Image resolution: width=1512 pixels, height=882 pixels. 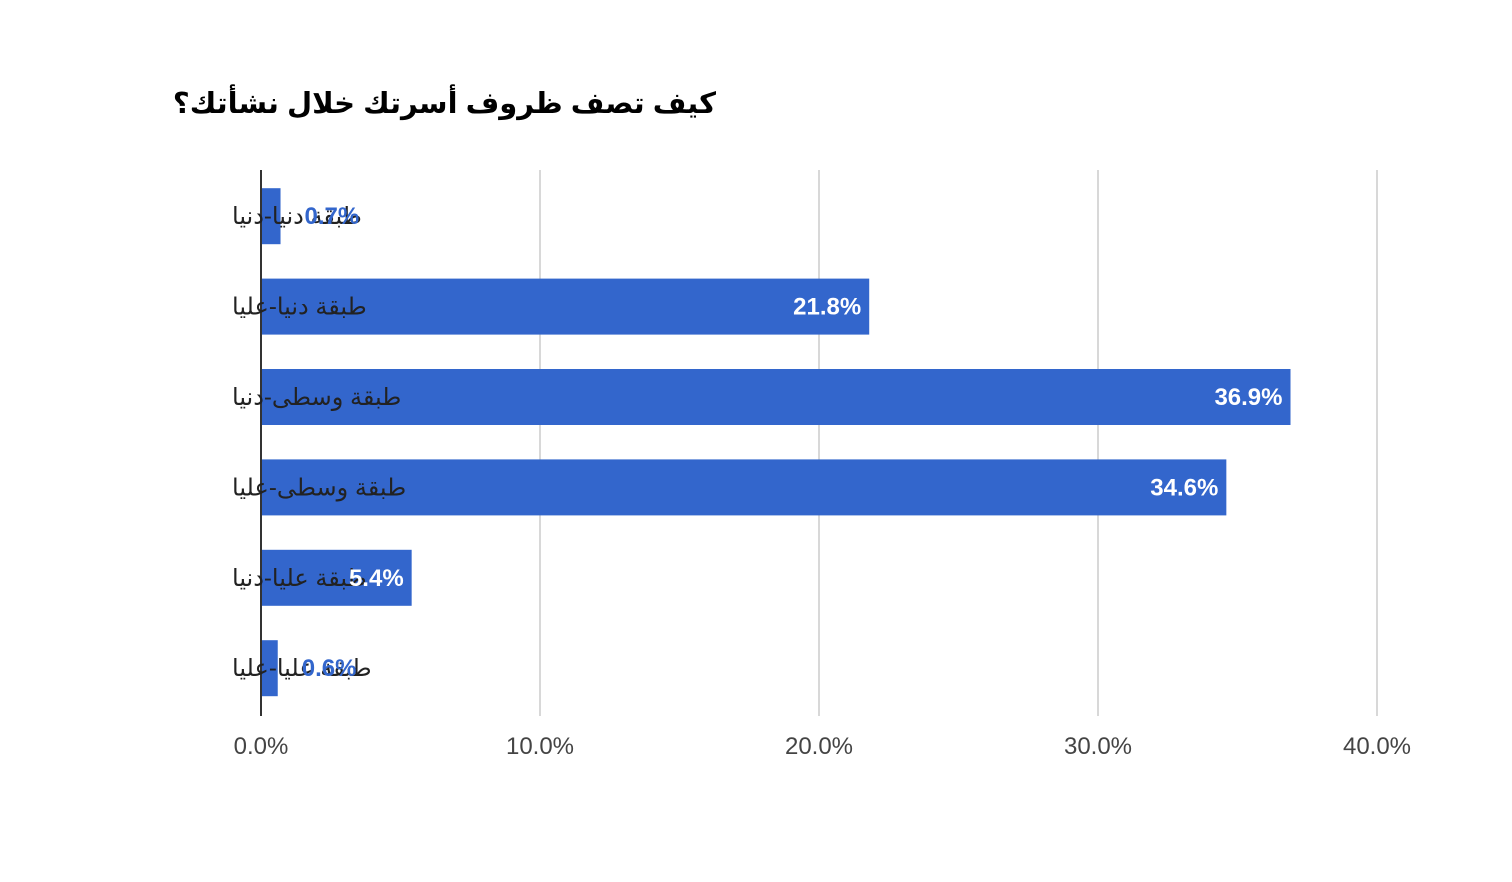 I want to click on data-label: 0.6%, so click(x=329, y=668).